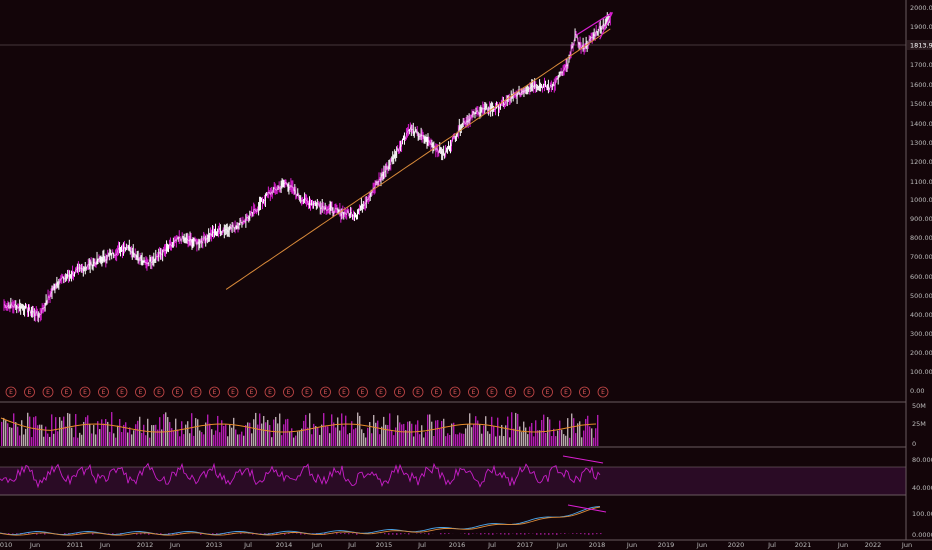 The image size is (932, 550). Describe the element at coordinates (803, 545) in the screenshot. I see `time-tick-label: 2021` at that location.